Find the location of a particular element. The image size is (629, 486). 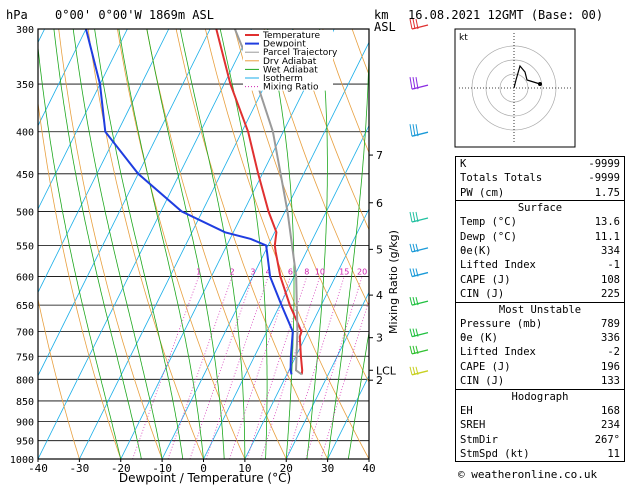

x-tick-label: -10 is located at coordinates (162, 468).